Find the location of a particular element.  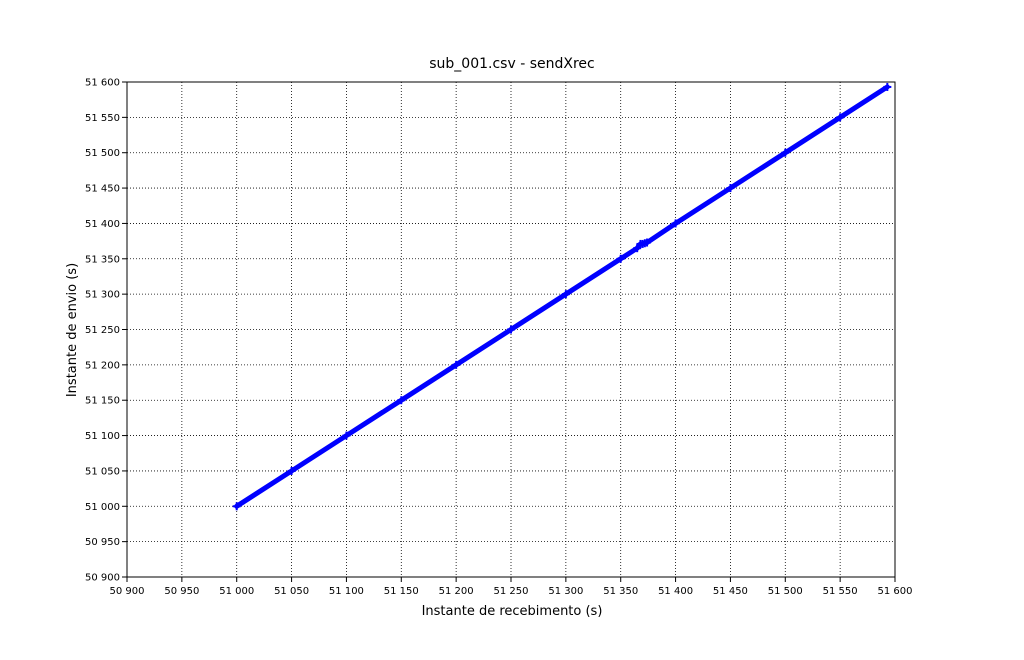

y-tick-label: 51 050 is located at coordinates (102, 471).